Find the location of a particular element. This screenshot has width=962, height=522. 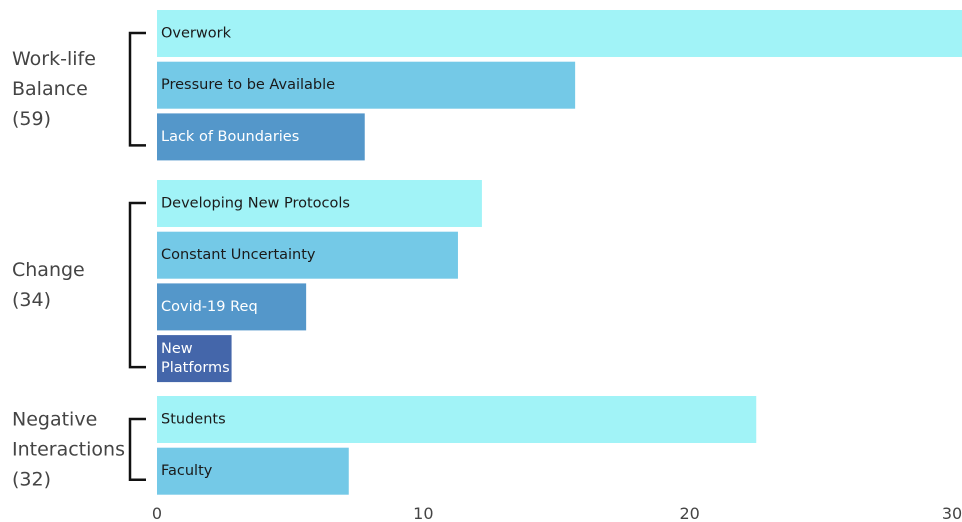

group-label: (32) is located at coordinates (31, 479).